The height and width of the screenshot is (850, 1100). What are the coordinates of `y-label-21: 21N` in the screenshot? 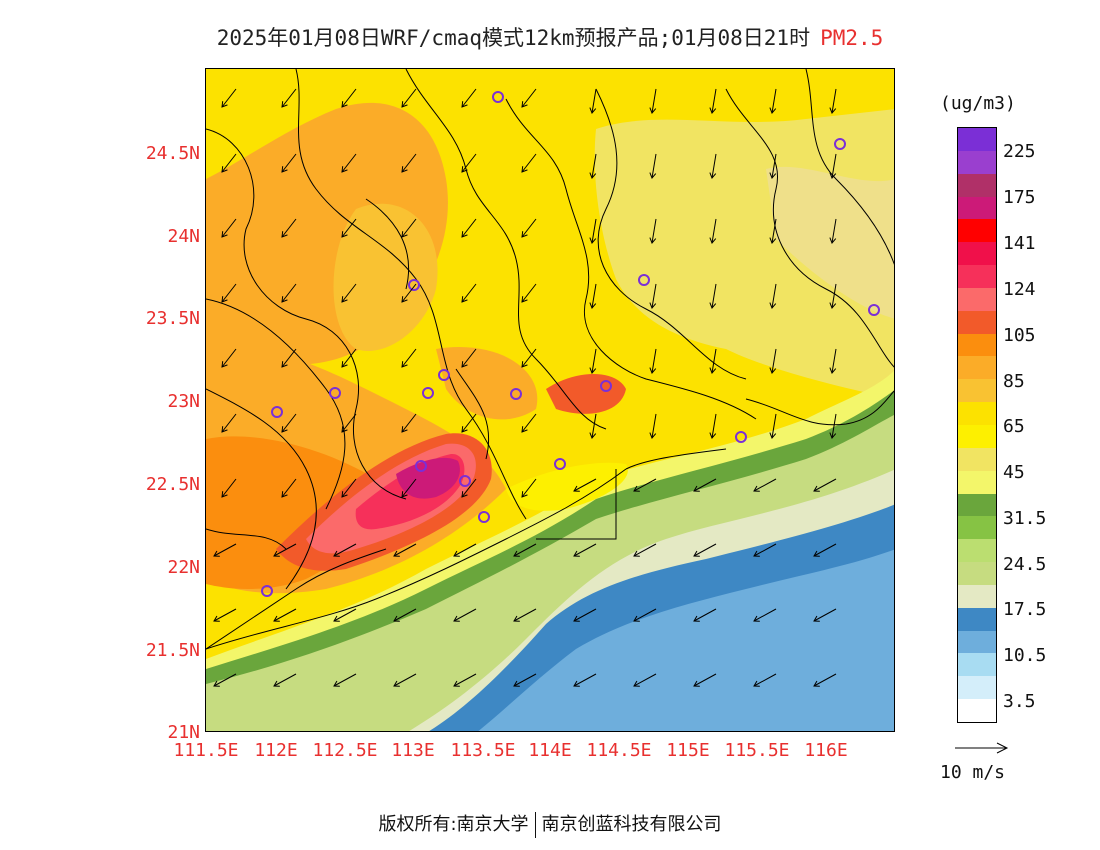 It's located at (183, 732).